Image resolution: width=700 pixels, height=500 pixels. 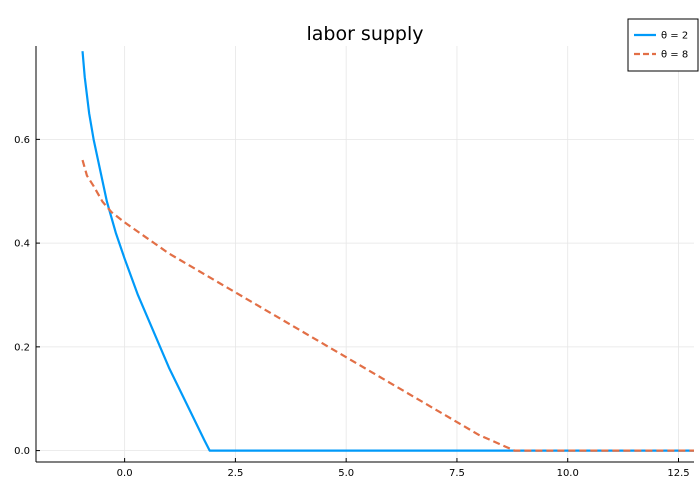 I want to click on y-tick-label-0: 0.0, so click(x=22, y=451).